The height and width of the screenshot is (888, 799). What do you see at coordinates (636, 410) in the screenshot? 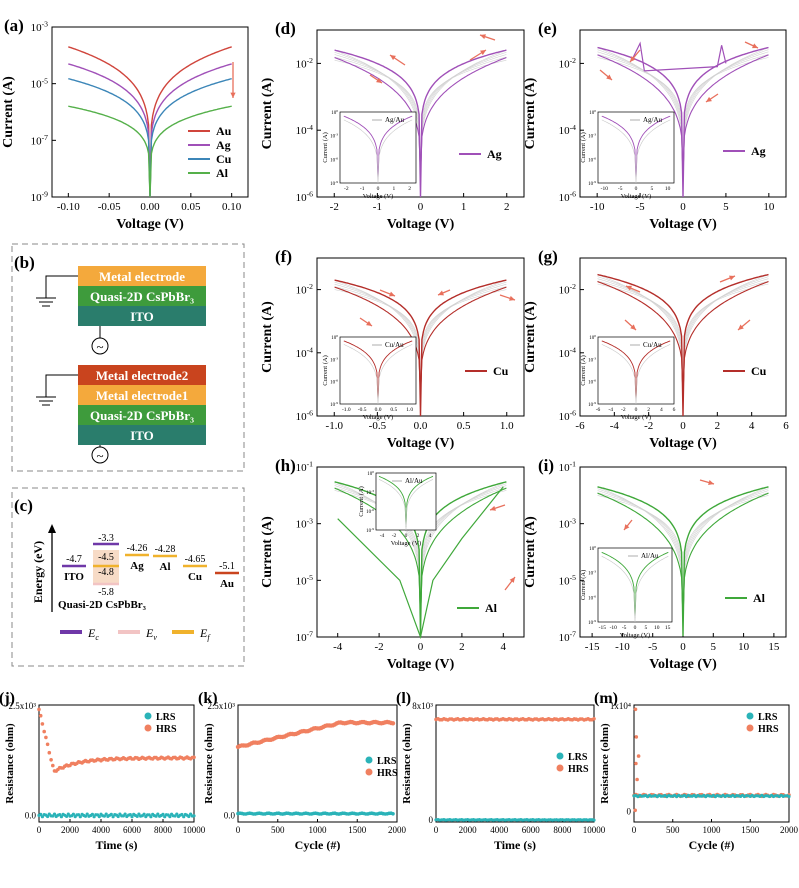
I see `inset-x-tick-label: 0` at bounding box center [636, 410].